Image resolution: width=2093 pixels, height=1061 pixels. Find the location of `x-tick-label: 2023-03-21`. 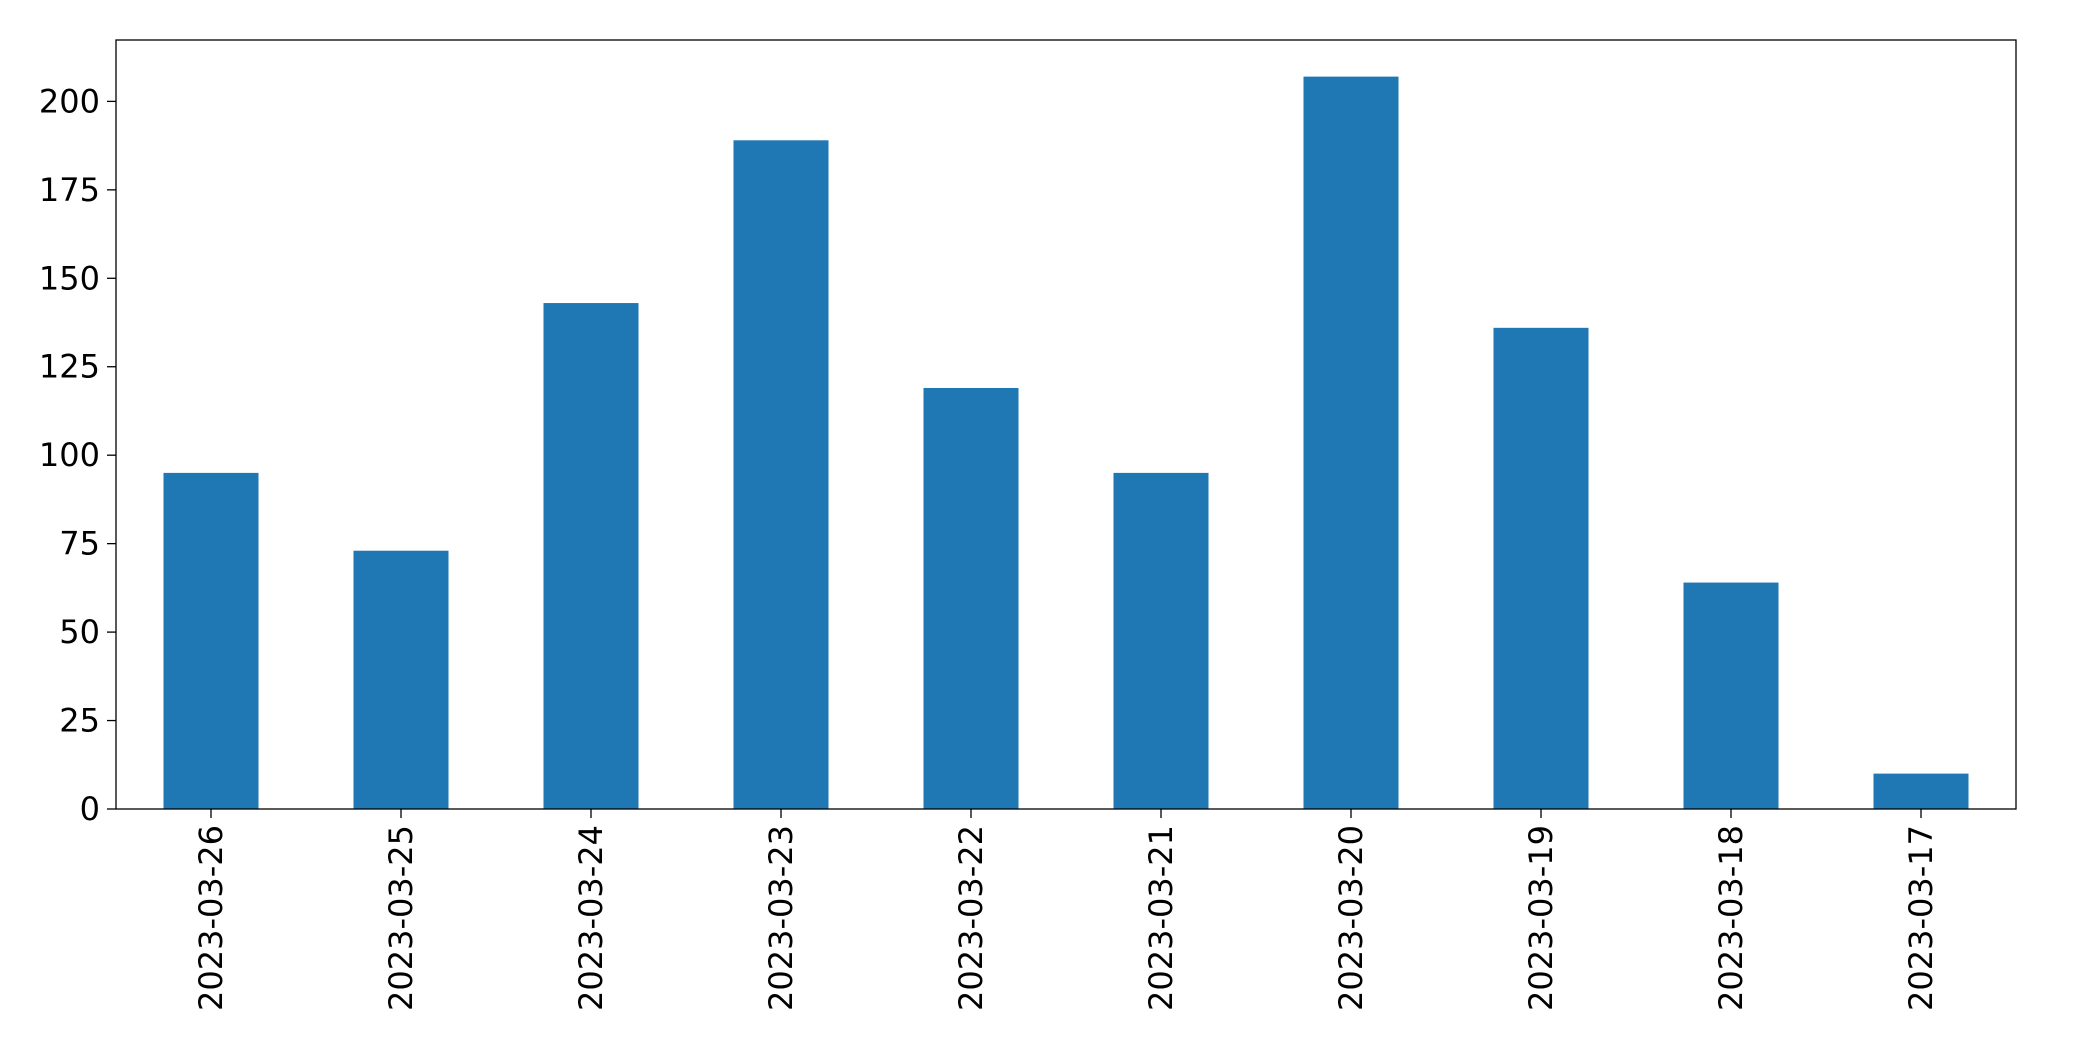

x-tick-label: 2023-03-21 is located at coordinates (1161, 918).